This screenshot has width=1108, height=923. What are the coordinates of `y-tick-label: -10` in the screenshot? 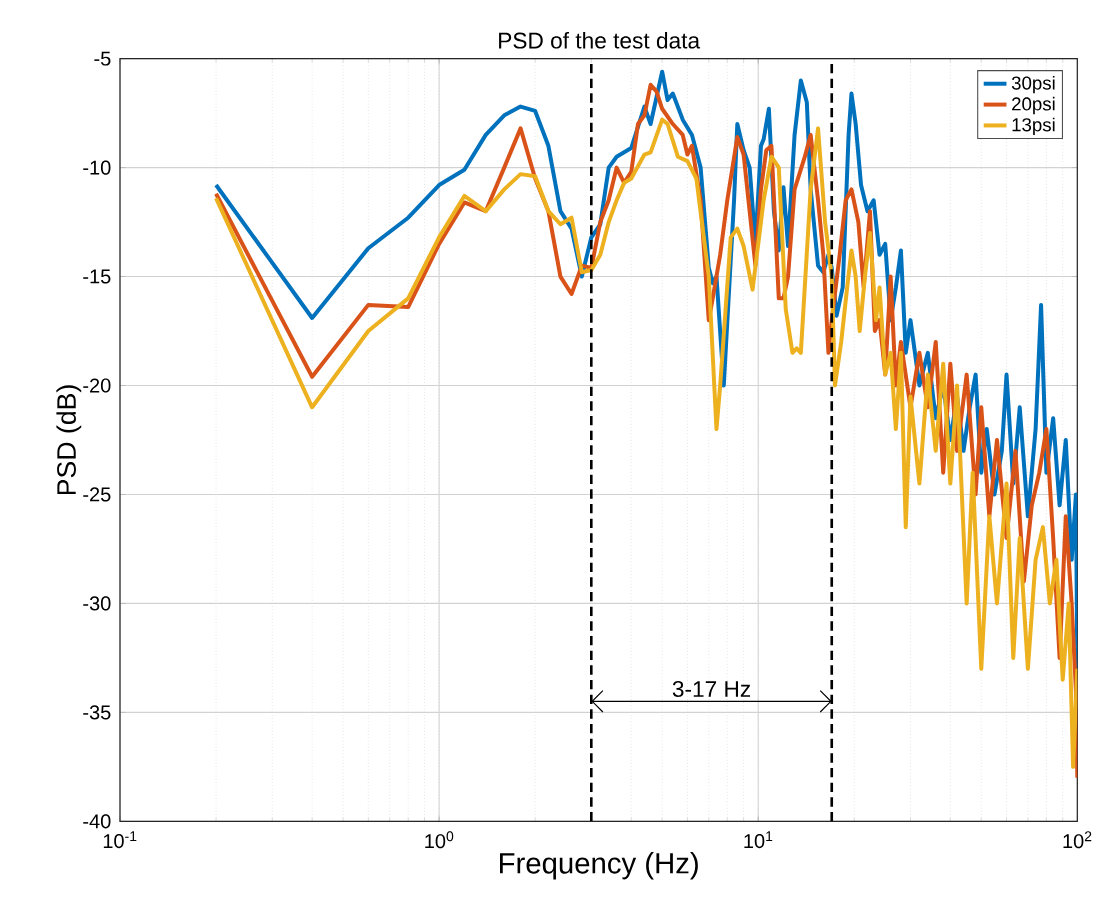 It's located at (97, 167).